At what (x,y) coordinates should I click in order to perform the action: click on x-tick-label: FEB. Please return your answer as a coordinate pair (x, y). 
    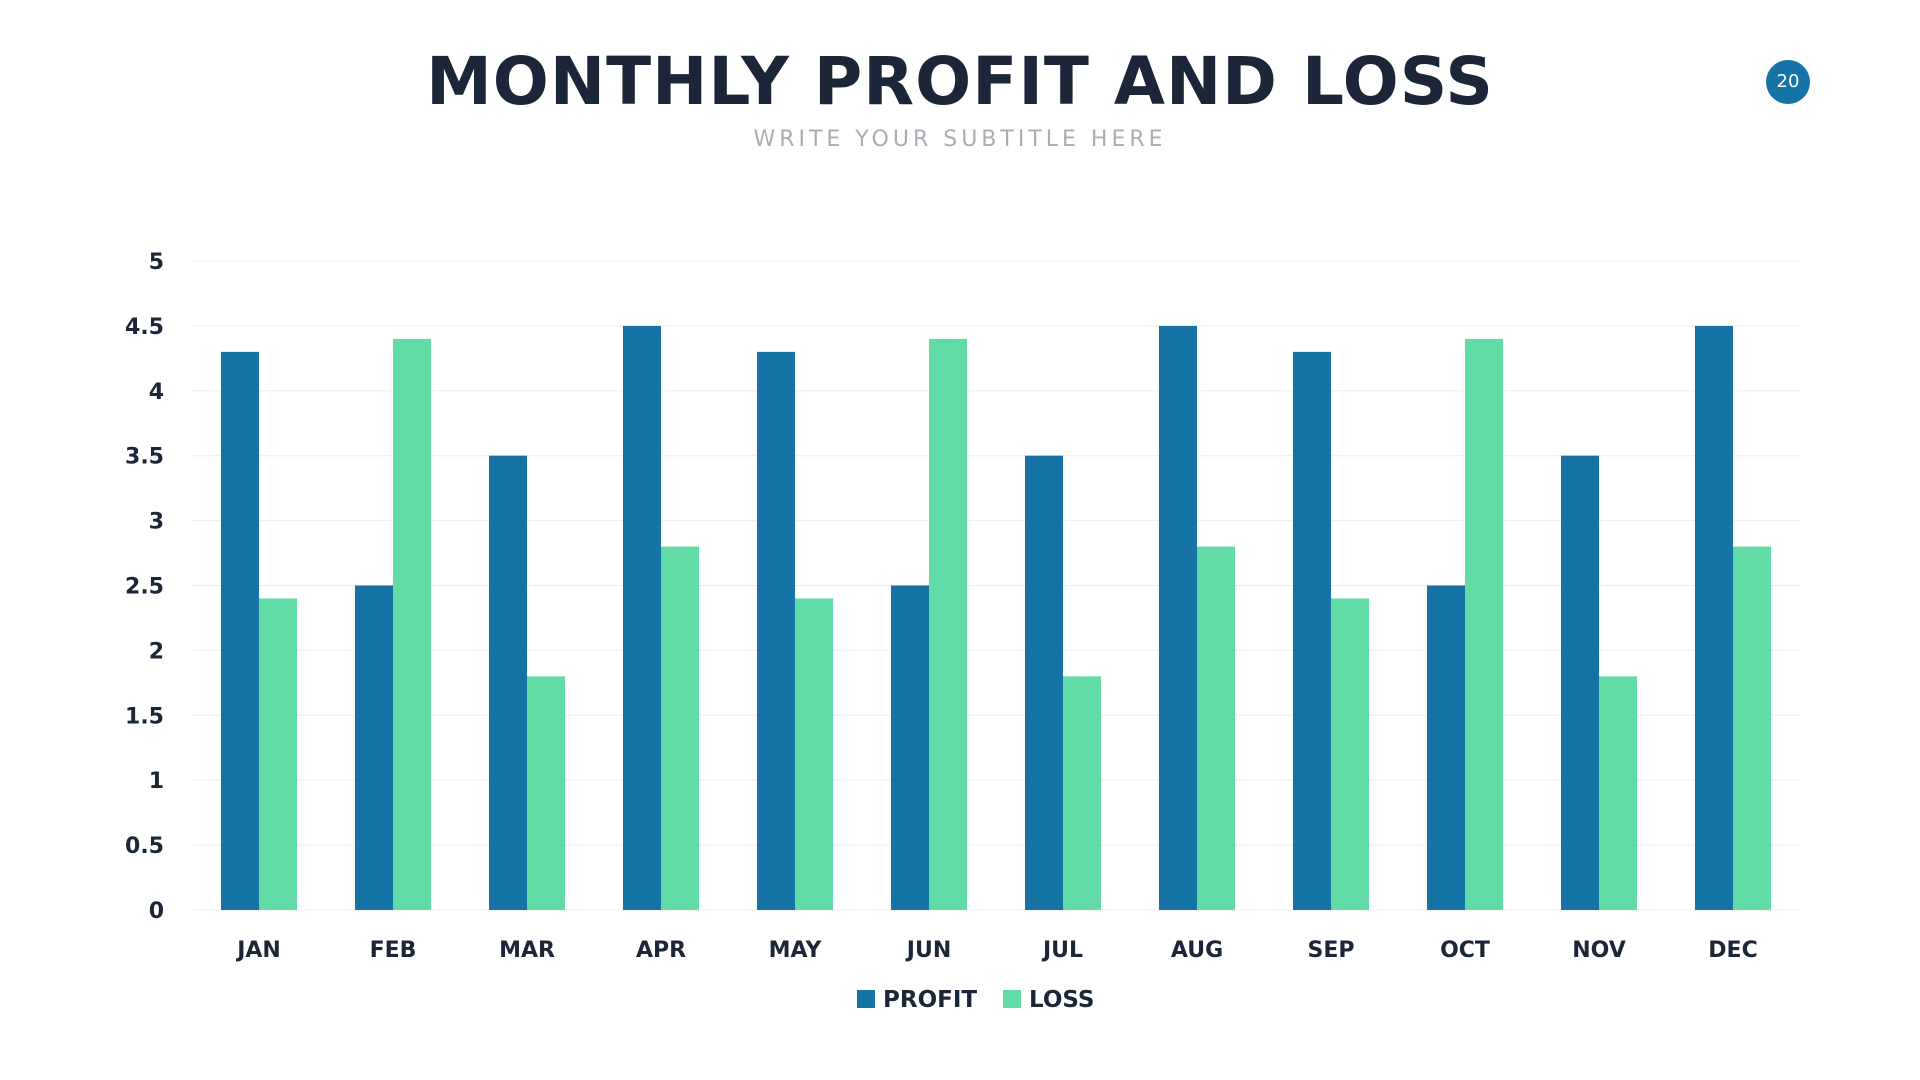
    Looking at the image, I should click on (393, 950).